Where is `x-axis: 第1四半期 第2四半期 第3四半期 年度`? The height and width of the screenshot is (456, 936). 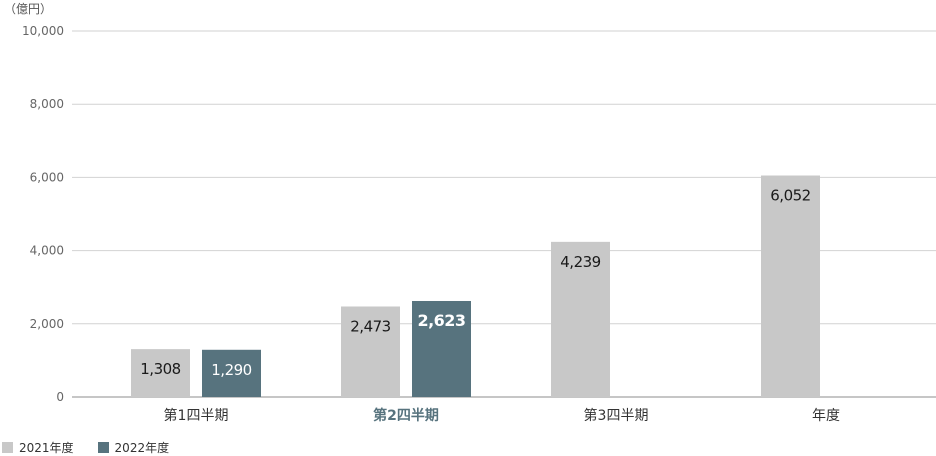 x-axis: 第1四半期 第2四半期 第3四半期 年度 is located at coordinates (502, 415).